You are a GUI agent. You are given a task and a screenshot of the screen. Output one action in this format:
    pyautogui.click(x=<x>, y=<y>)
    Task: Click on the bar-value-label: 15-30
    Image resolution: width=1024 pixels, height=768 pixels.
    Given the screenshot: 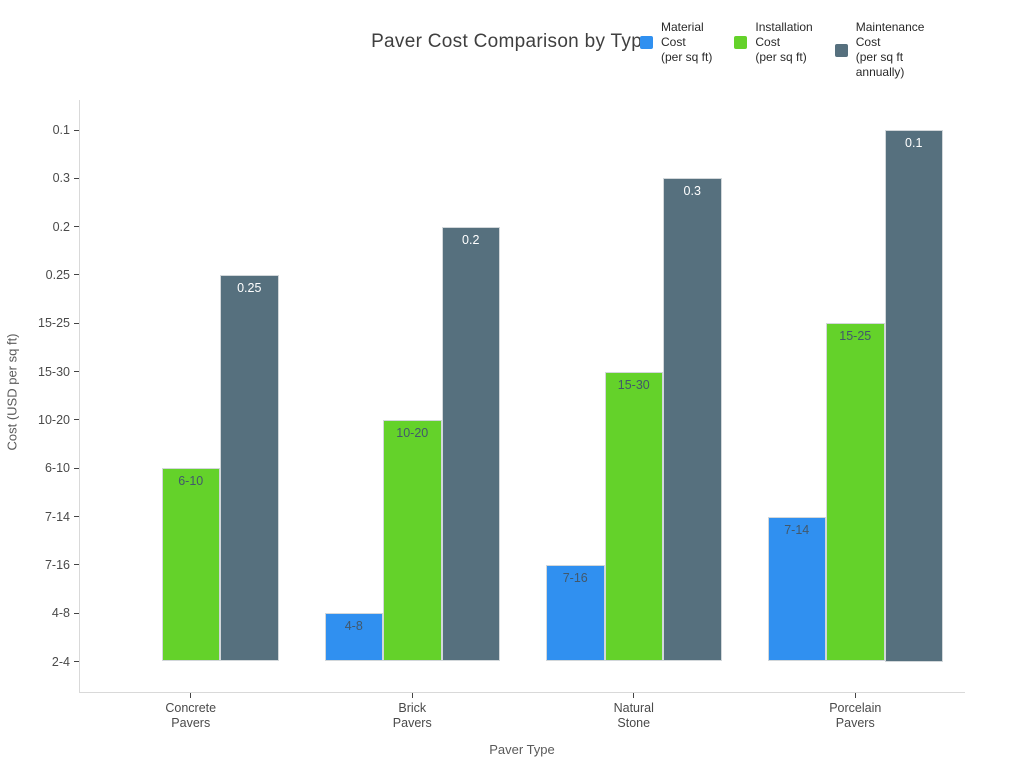 What is the action you would take?
    pyautogui.click(x=633, y=384)
    